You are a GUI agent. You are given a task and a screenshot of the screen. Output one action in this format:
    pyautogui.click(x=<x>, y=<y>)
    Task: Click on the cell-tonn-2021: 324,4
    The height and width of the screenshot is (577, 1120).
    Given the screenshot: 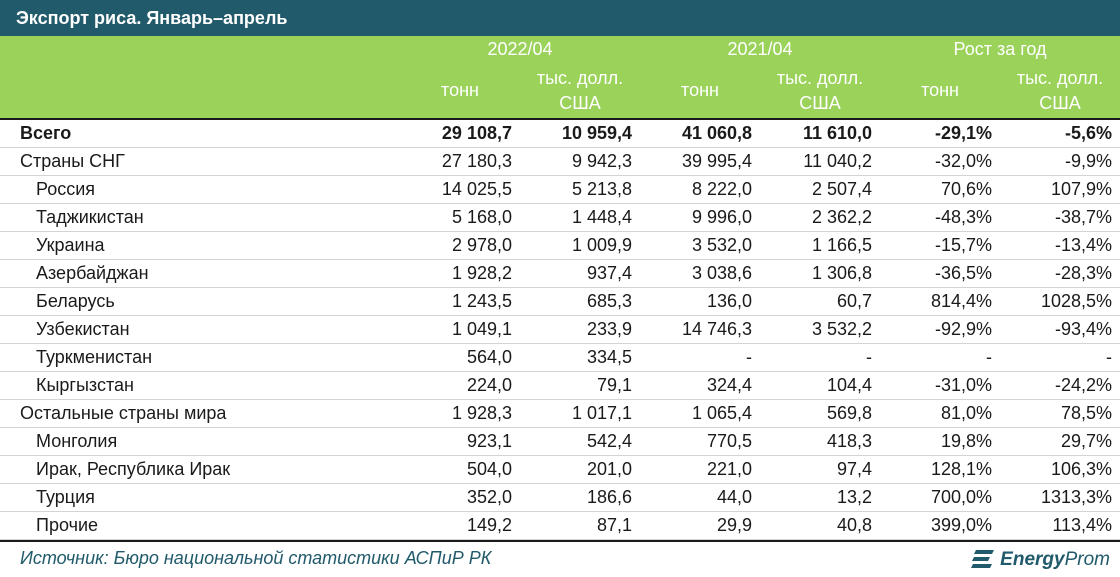 What is the action you would take?
    pyautogui.click(x=700, y=385)
    